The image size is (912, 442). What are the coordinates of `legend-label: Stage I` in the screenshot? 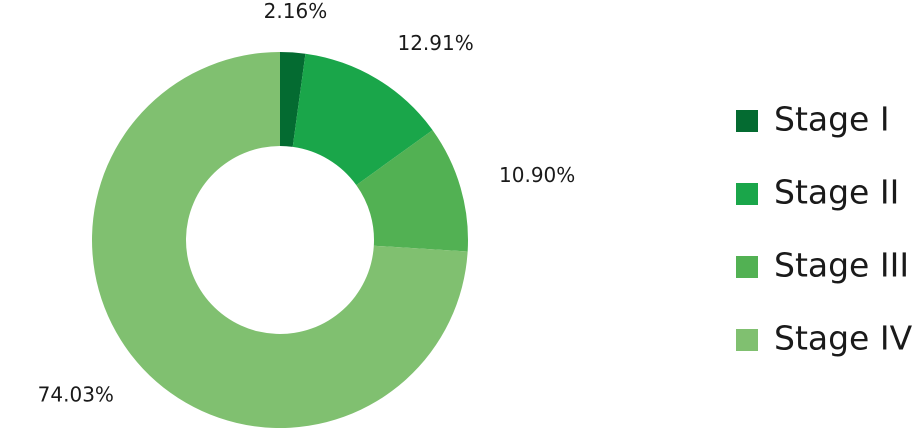 It's located at (832, 119).